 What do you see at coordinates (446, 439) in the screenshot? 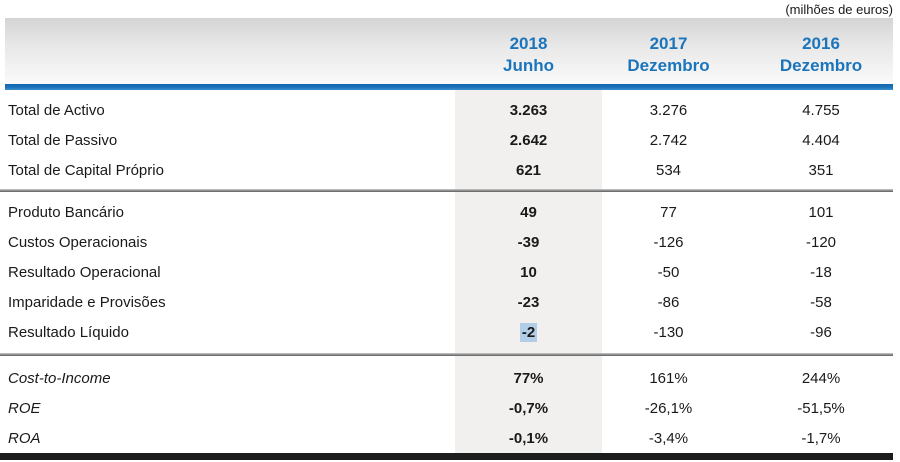
I see `table-row: ROA -0,1% -3,4% -1,7%` at bounding box center [446, 439].